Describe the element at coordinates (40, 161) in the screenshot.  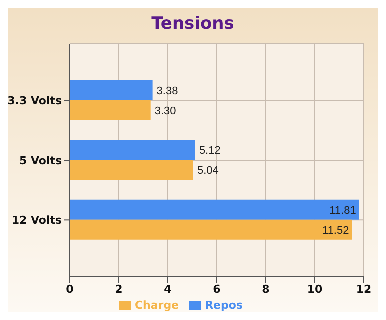
I see `y-tick-label: 5 Volts` at that location.